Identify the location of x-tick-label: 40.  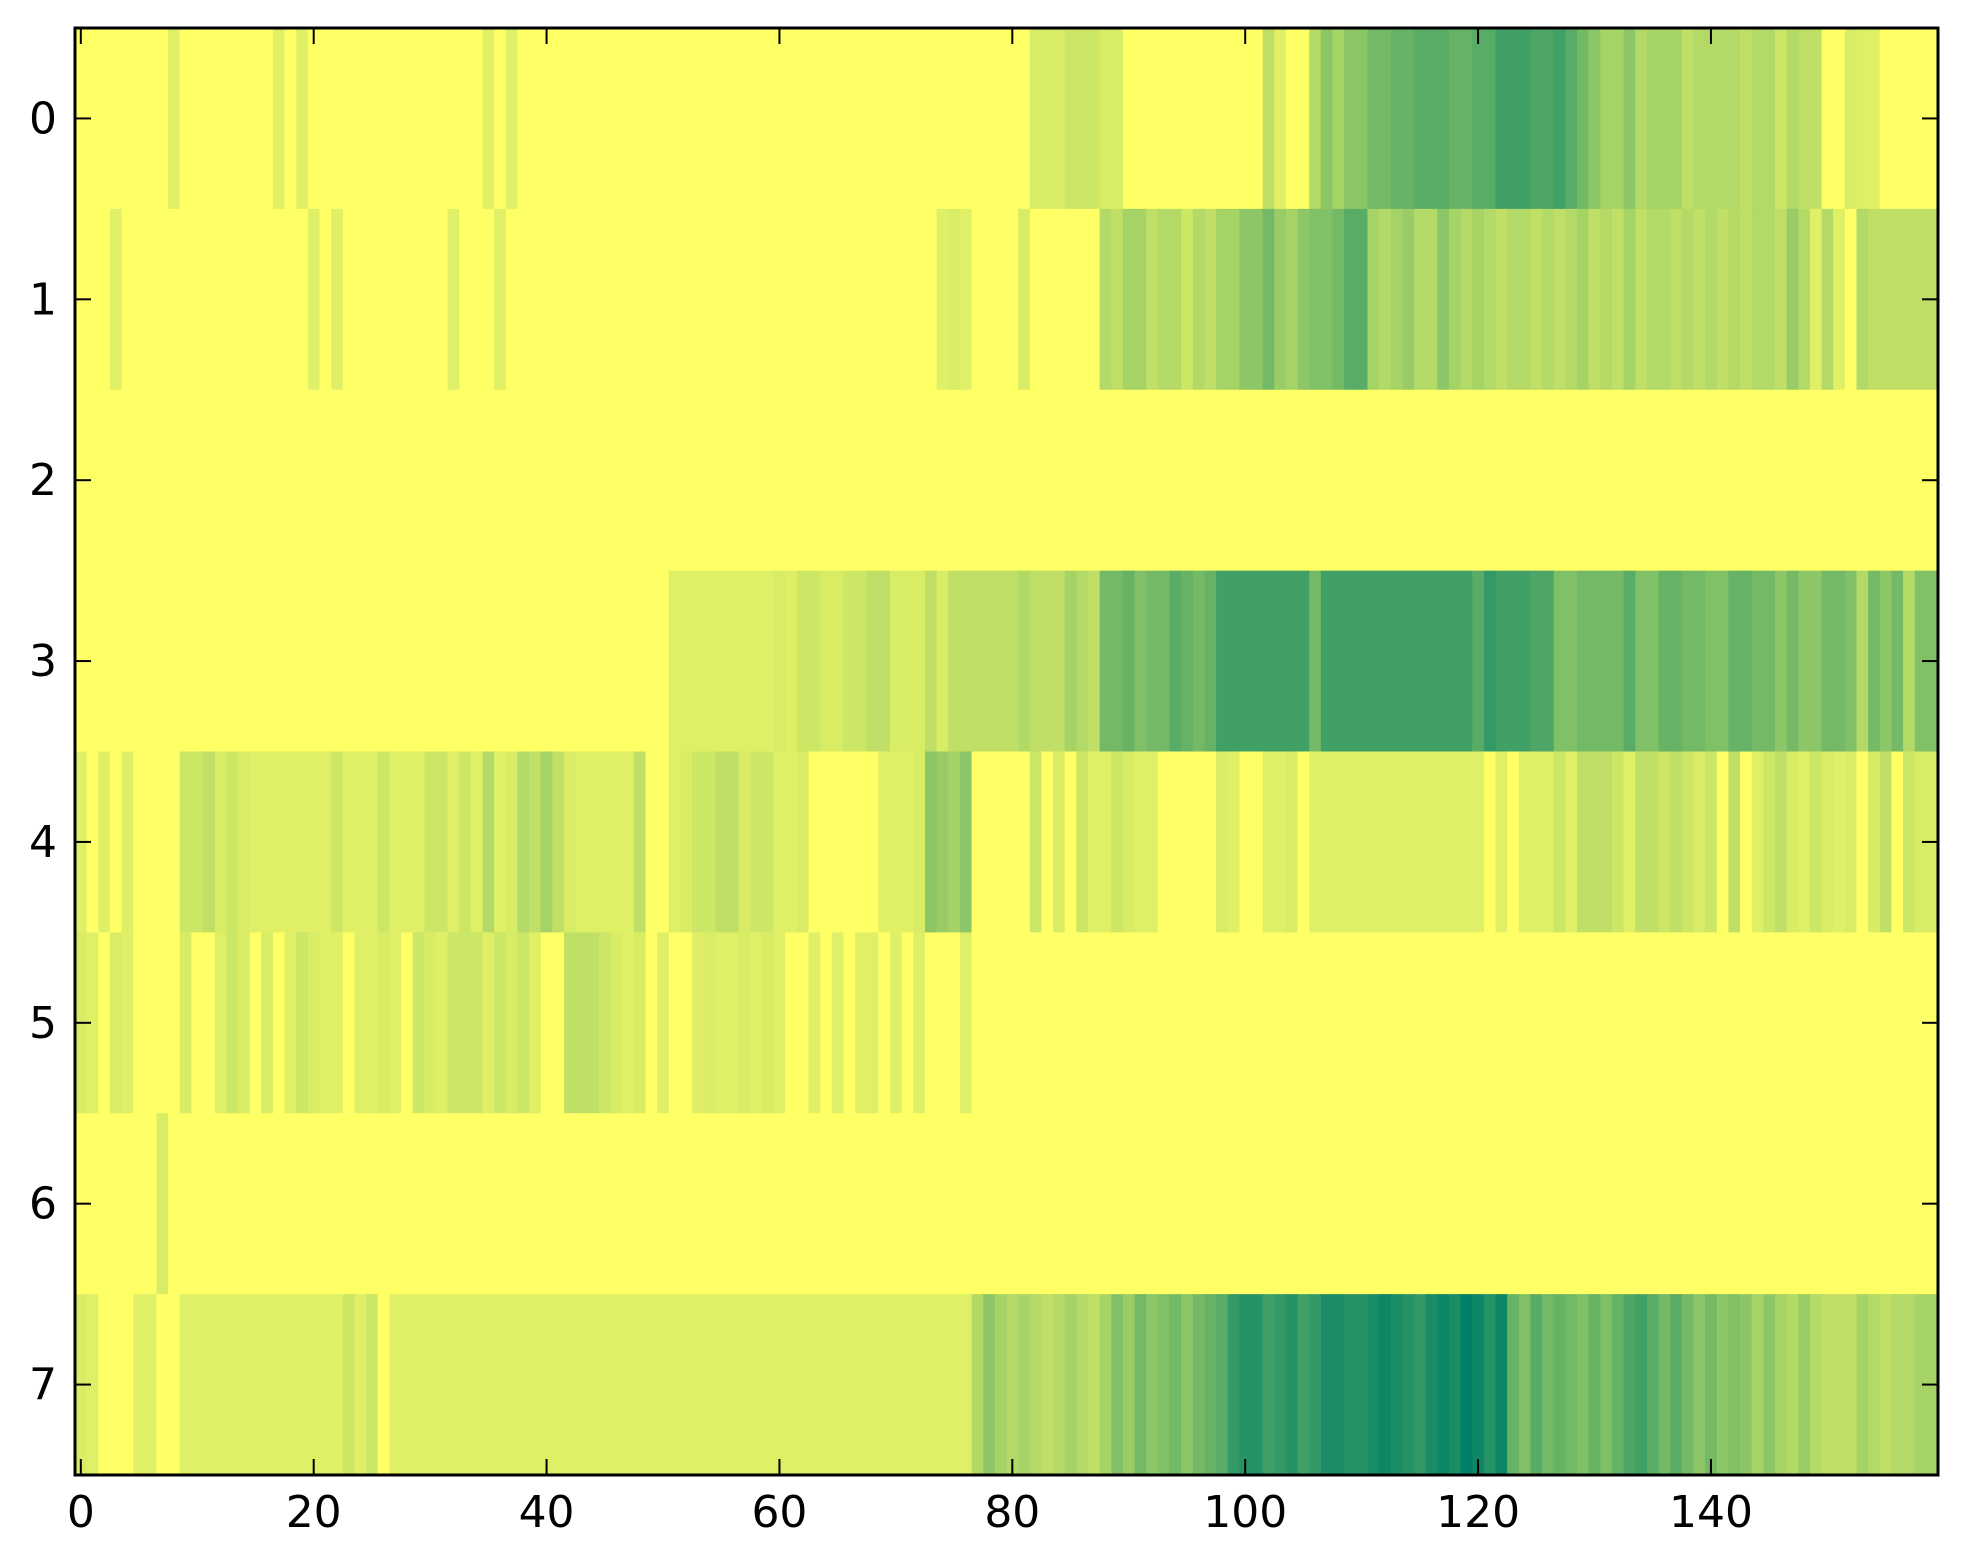
(547, 1512).